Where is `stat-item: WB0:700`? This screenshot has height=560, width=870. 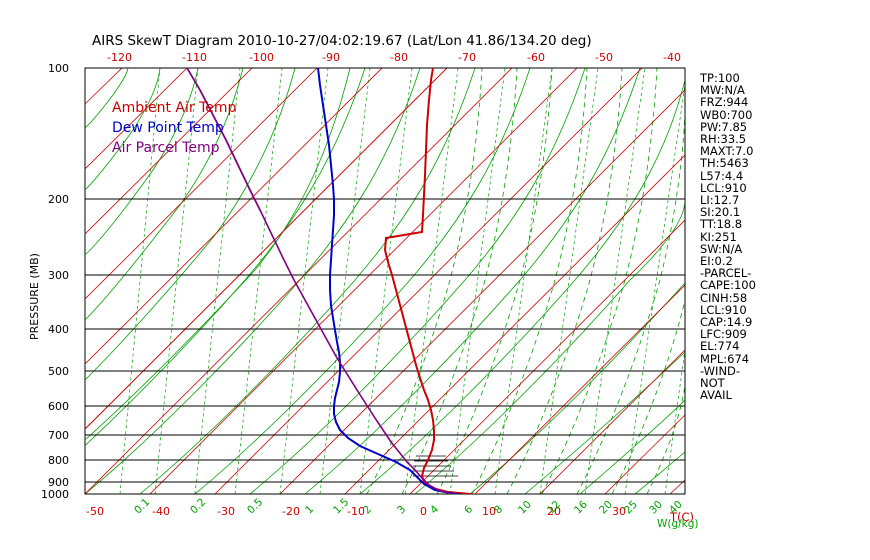
stat-item: WB0:700 is located at coordinates (726, 114).